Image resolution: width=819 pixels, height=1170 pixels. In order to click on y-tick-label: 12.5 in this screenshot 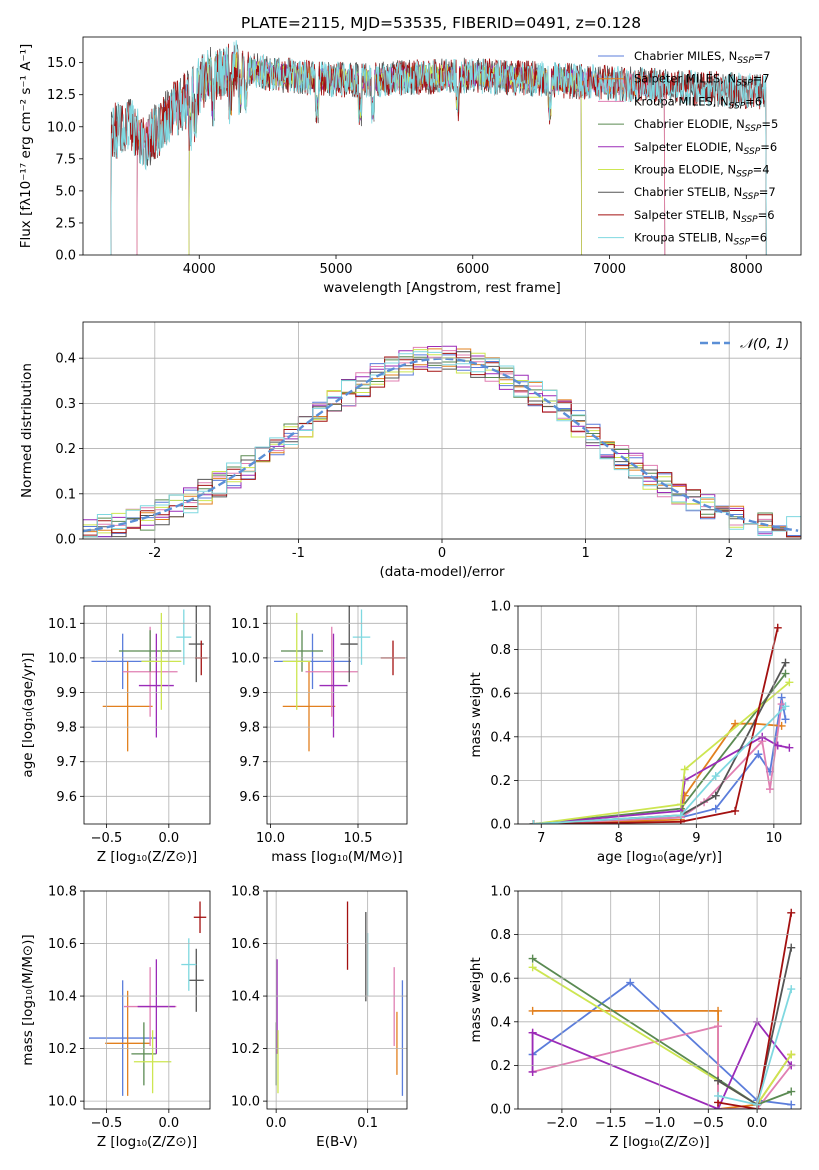, I will do `click(61, 95)`.